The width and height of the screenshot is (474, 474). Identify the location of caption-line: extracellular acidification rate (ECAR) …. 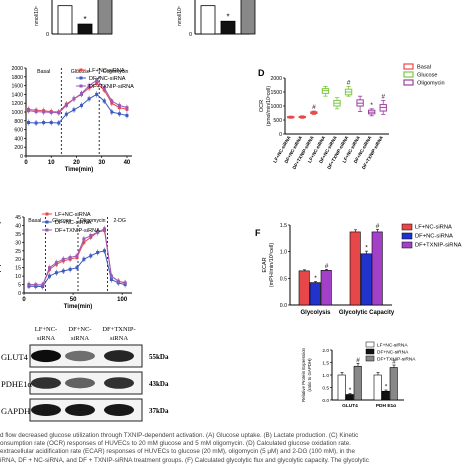
(177, 452).